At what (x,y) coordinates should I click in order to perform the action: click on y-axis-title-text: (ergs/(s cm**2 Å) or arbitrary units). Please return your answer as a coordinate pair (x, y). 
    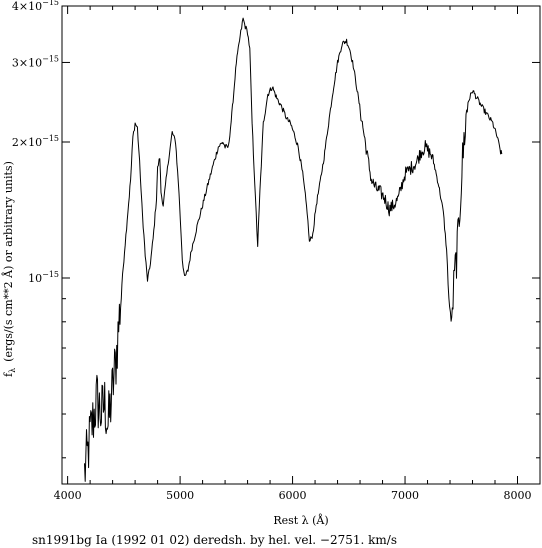
    Looking at the image, I should click on (8, 261).